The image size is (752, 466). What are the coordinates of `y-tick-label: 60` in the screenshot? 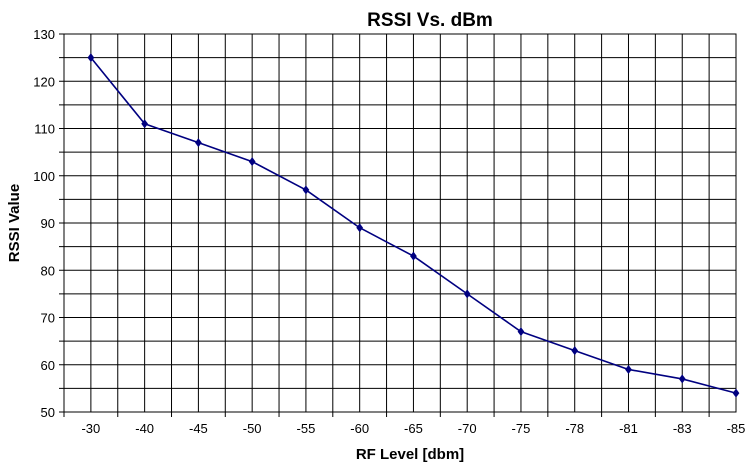 It's located at (48, 365).